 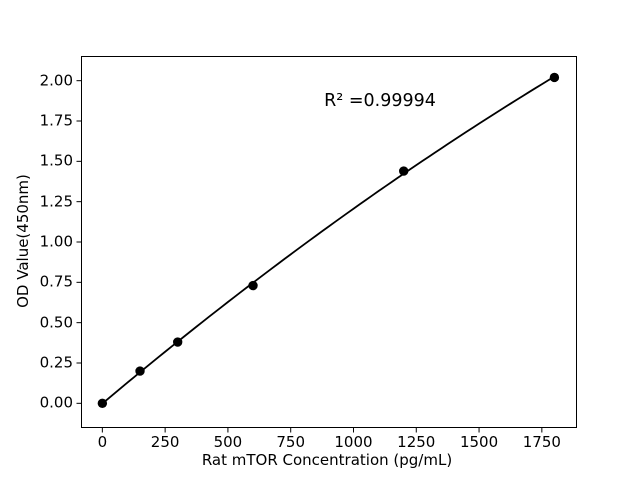 I want to click on x-tick-label: 1500, so click(x=479, y=442).